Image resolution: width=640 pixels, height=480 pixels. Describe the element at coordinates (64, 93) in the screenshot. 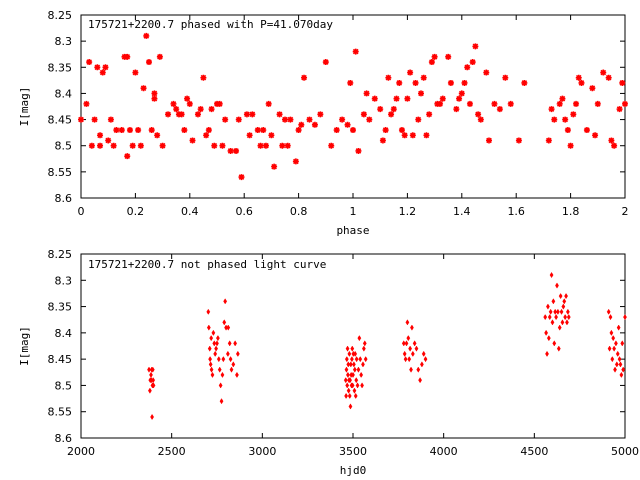

I see `y-tick-label: 8.4` at that location.